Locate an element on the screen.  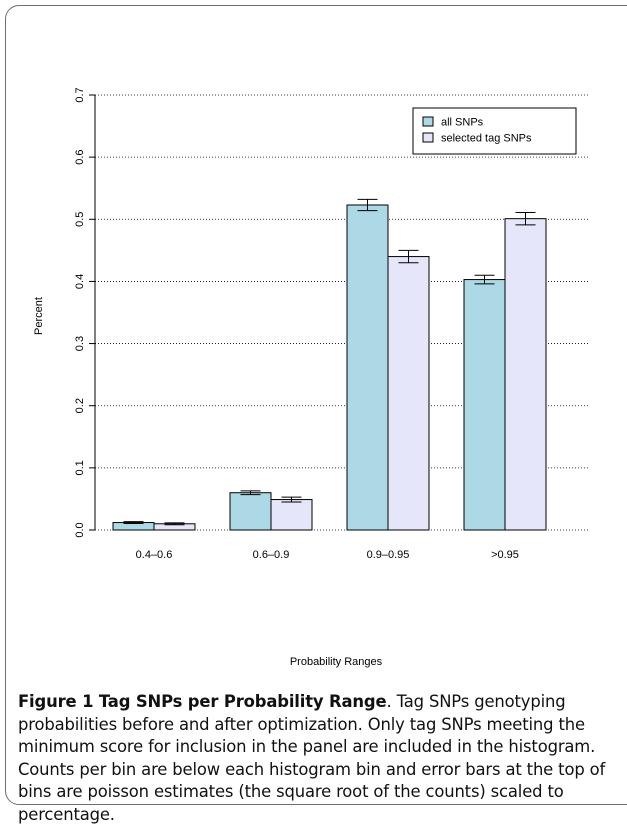
legend-label: selected tag SNPs is located at coordinates (486, 139).